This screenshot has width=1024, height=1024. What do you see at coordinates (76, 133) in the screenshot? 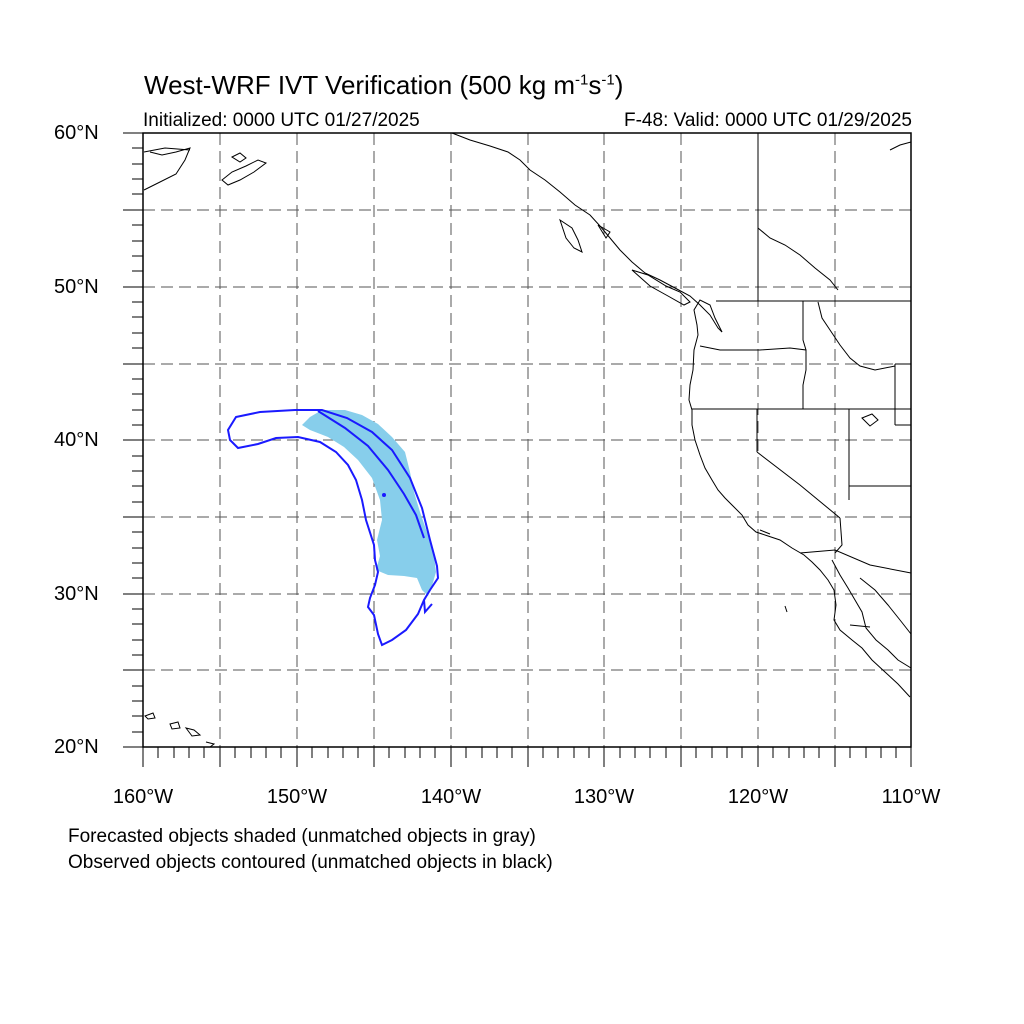
I see `lat-label-60n: 60°N` at bounding box center [76, 133].